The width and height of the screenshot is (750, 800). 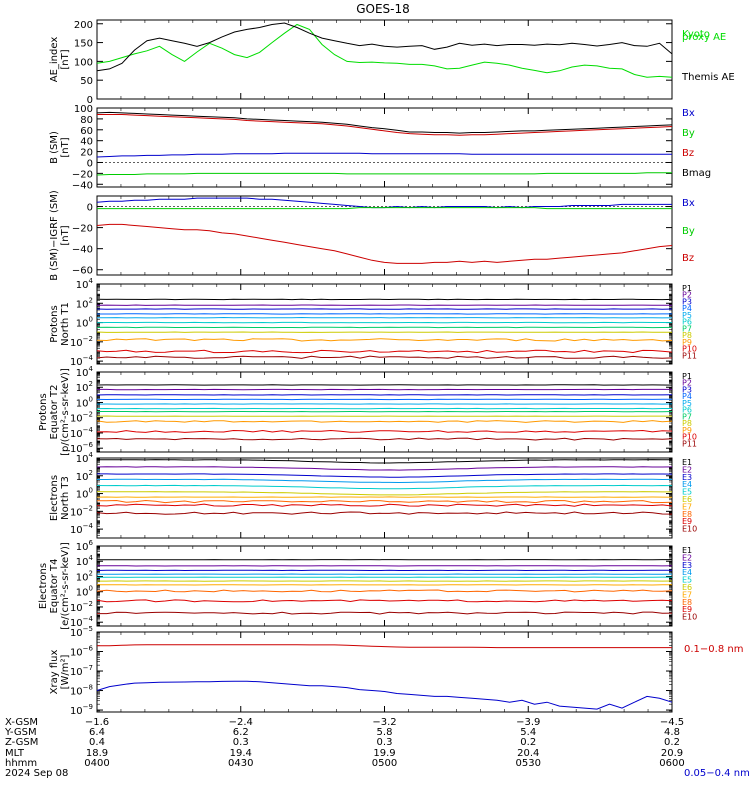 What do you see at coordinates (704, 37) in the screenshot?
I see `legend-entry: proxy AE` at bounding box center [704, 37].